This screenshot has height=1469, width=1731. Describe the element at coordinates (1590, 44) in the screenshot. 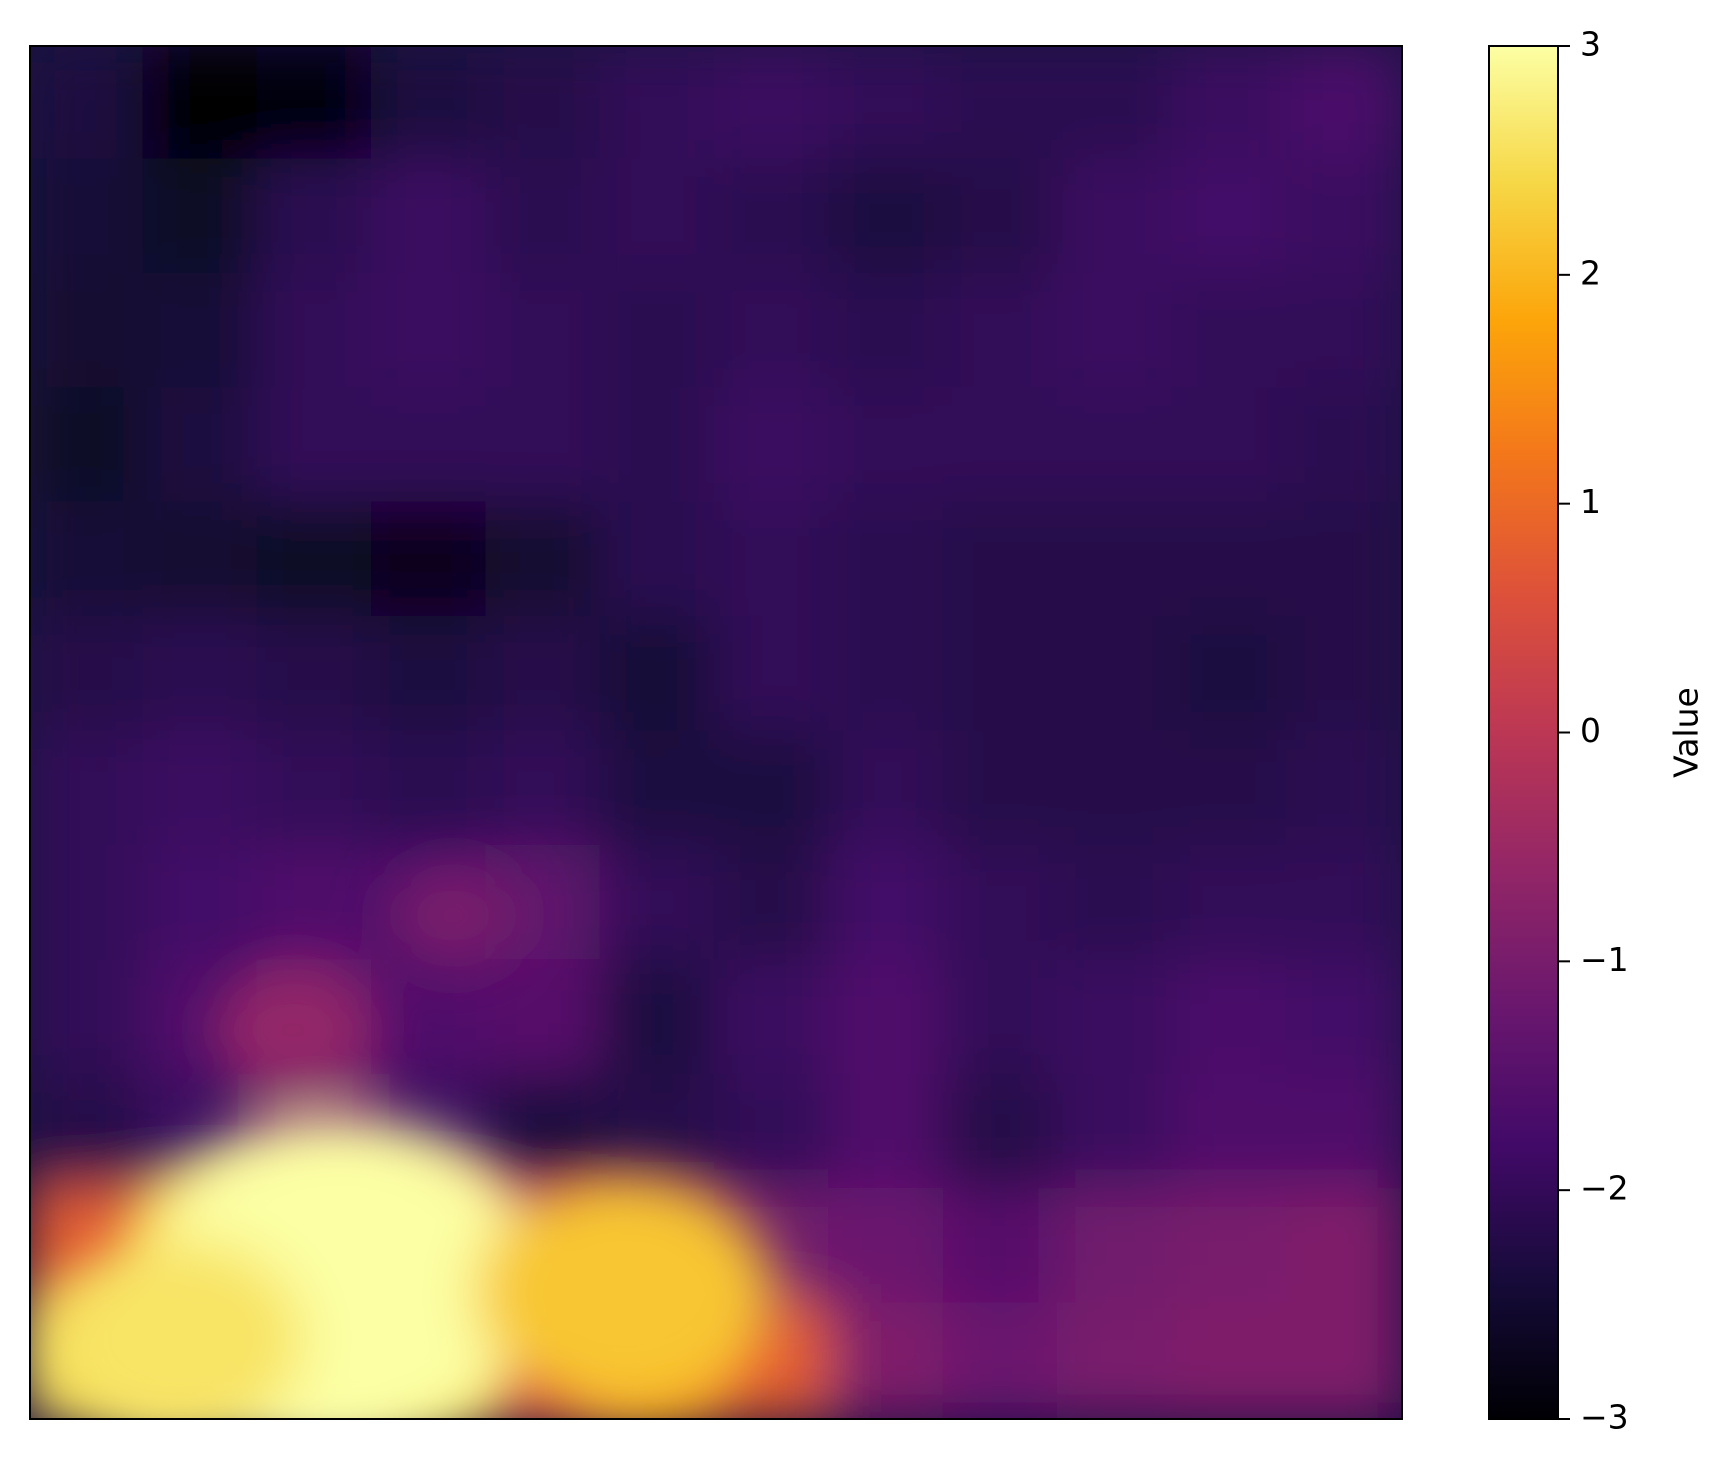

I see `colorbar-tick-label: 3` at that location.